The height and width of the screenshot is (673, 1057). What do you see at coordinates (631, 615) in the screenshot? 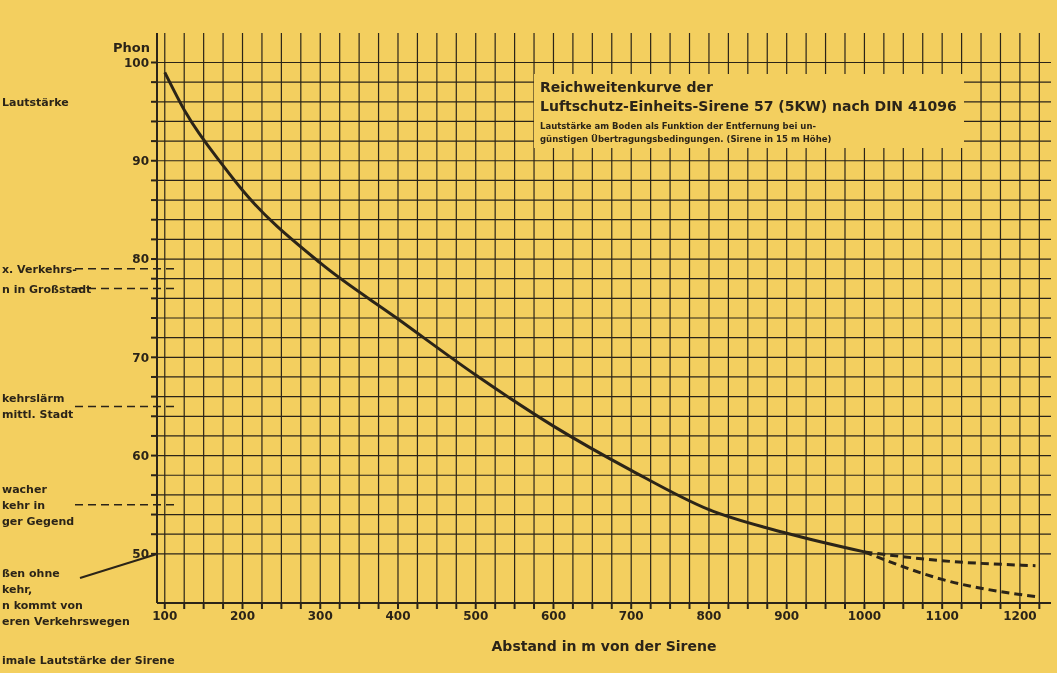
I see `x-tick-label: 700` at bounding box center [631, 615].